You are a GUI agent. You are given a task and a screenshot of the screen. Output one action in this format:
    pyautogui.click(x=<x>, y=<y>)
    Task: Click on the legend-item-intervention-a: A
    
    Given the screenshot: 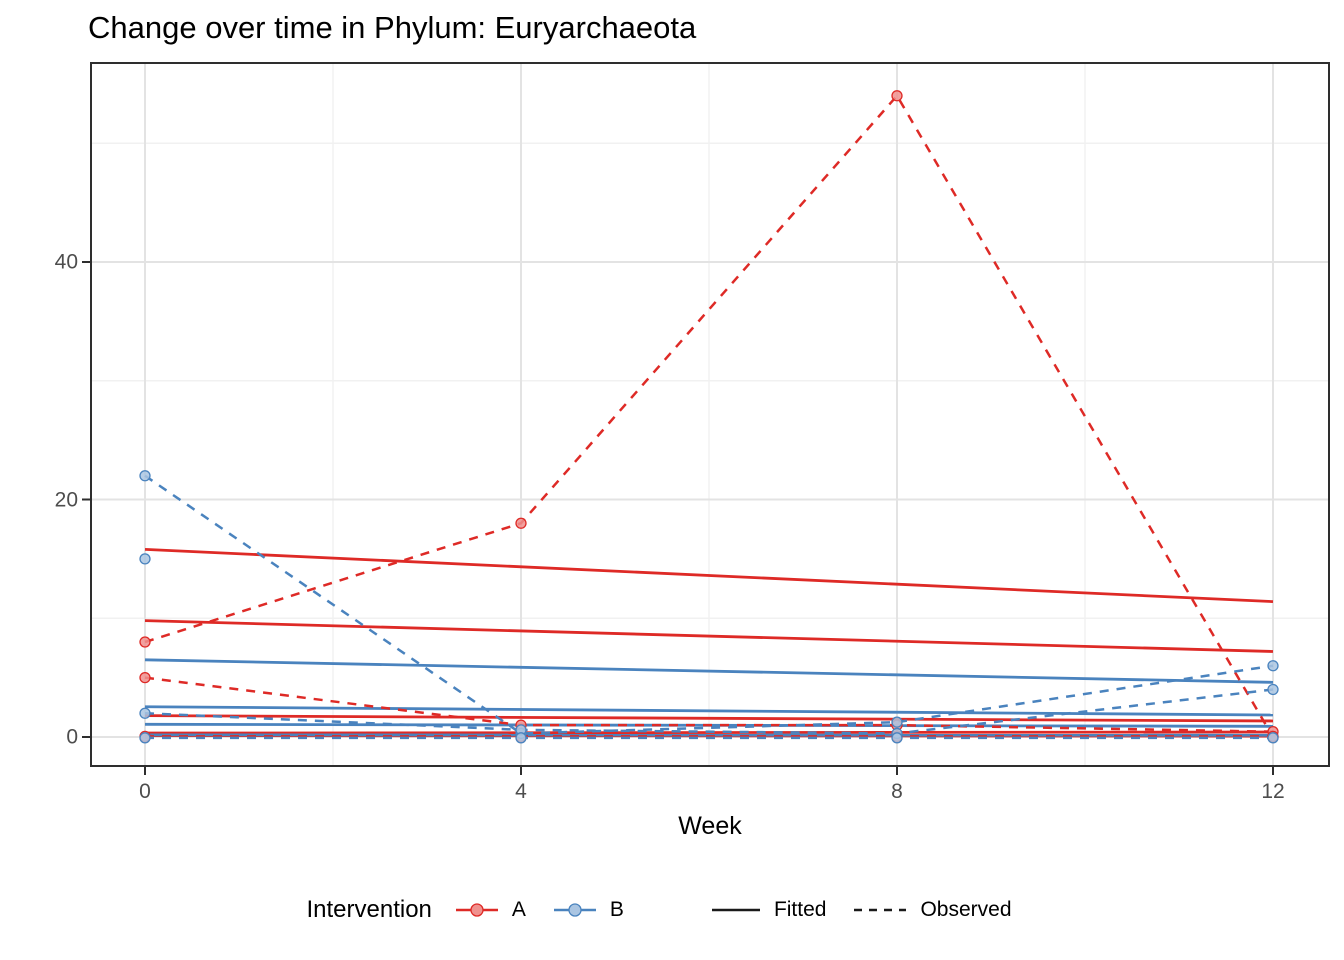 What is the action you would take?
    pyautogui.click(x=490, y=910)
    